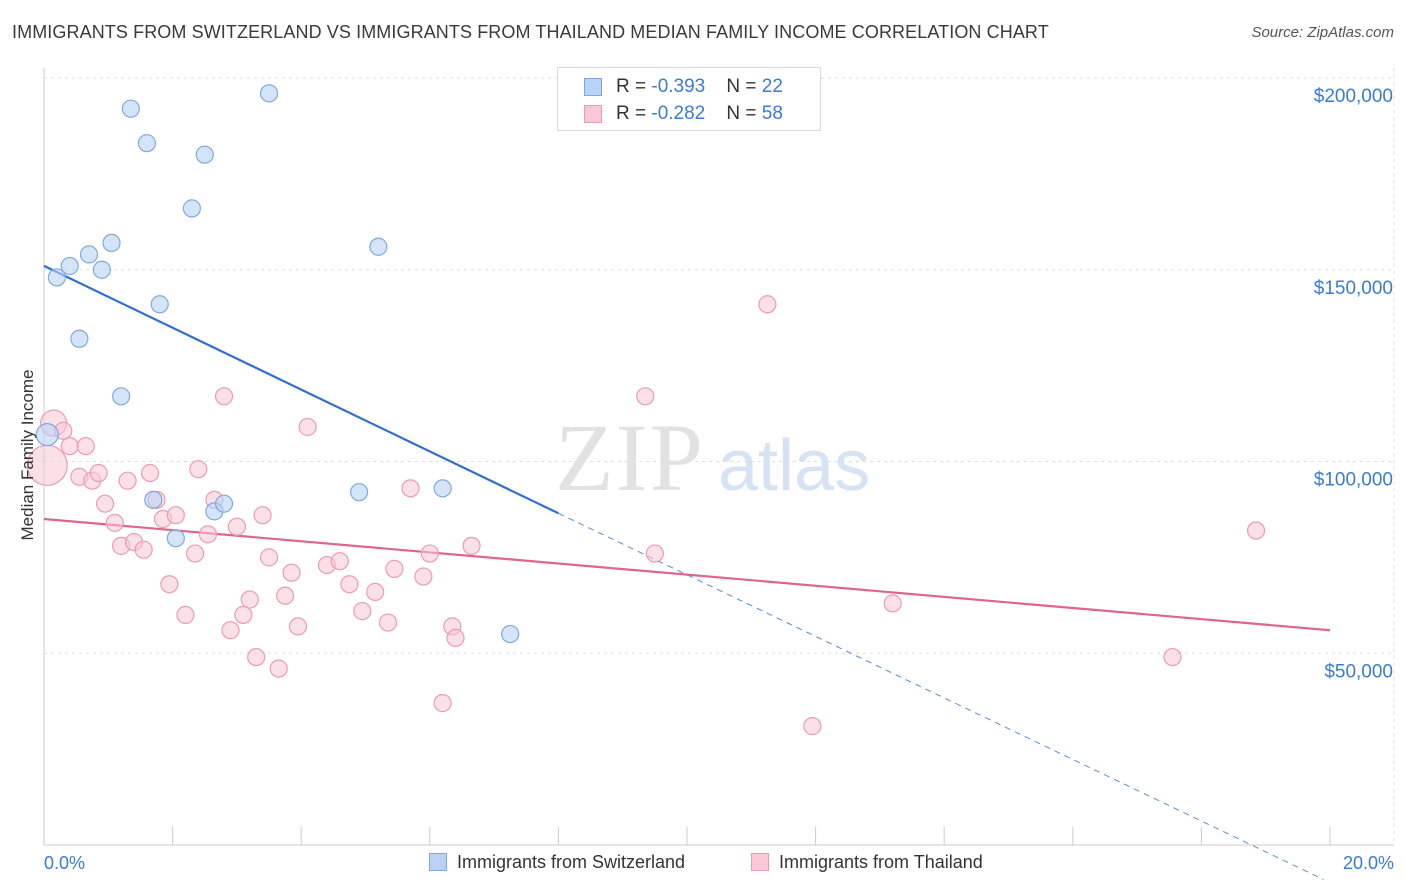 Image resolution: width=1406 pixels, height=892 pixels. What do you see at coordinates (571, 862) in the screenshot?
I see `legend-label-switzerland: Immigrants from Switzerland` at bounding box center [571, 862].